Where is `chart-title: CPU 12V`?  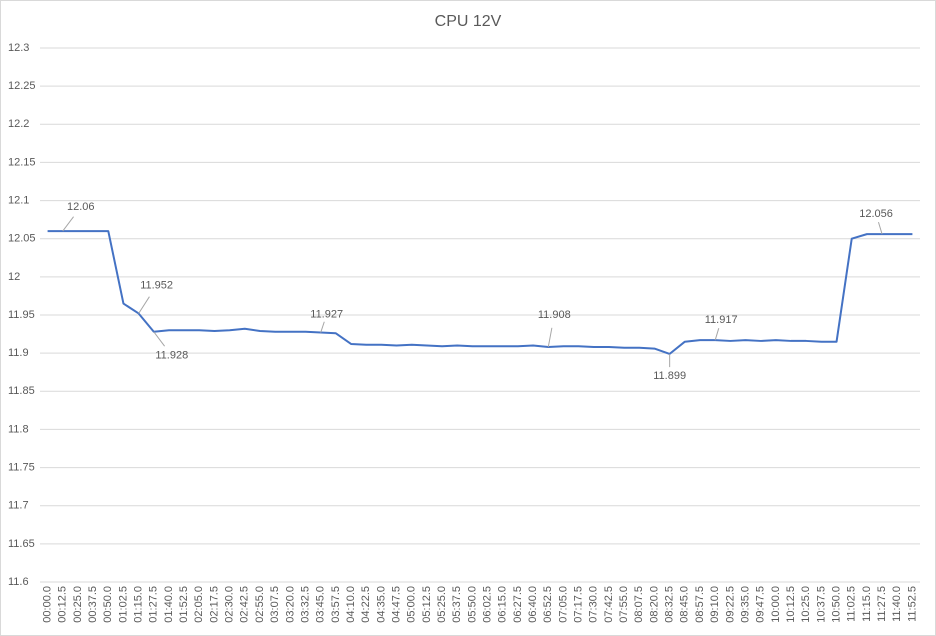
chart-title: CPU 12V is located at coordinates (468, 21).